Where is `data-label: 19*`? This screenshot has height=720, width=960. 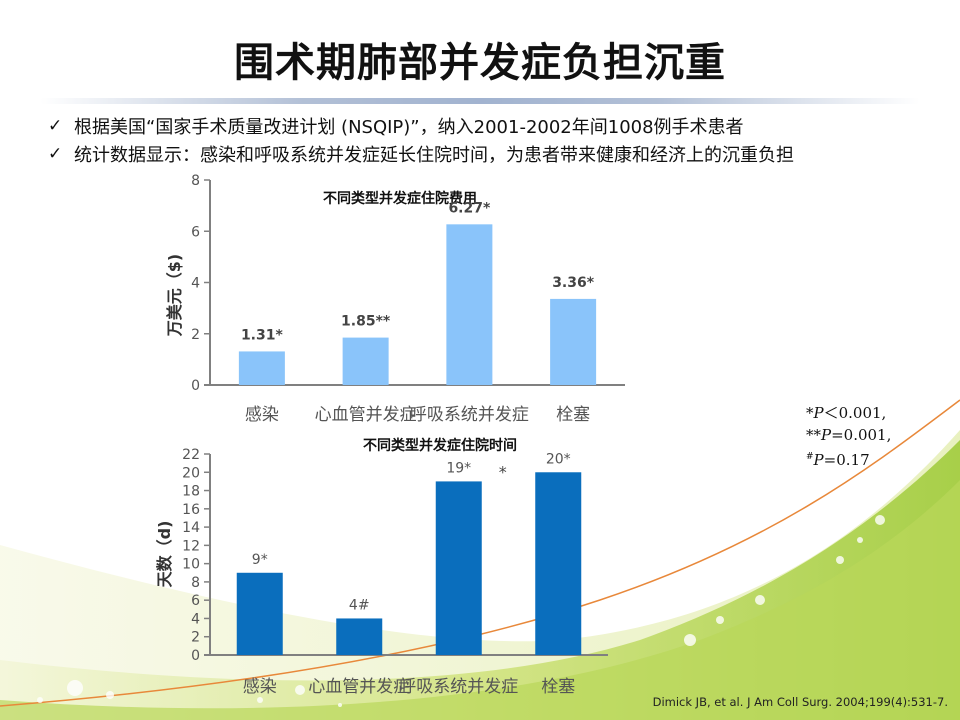
data-label: 19* is located at coordinates (458, 468).